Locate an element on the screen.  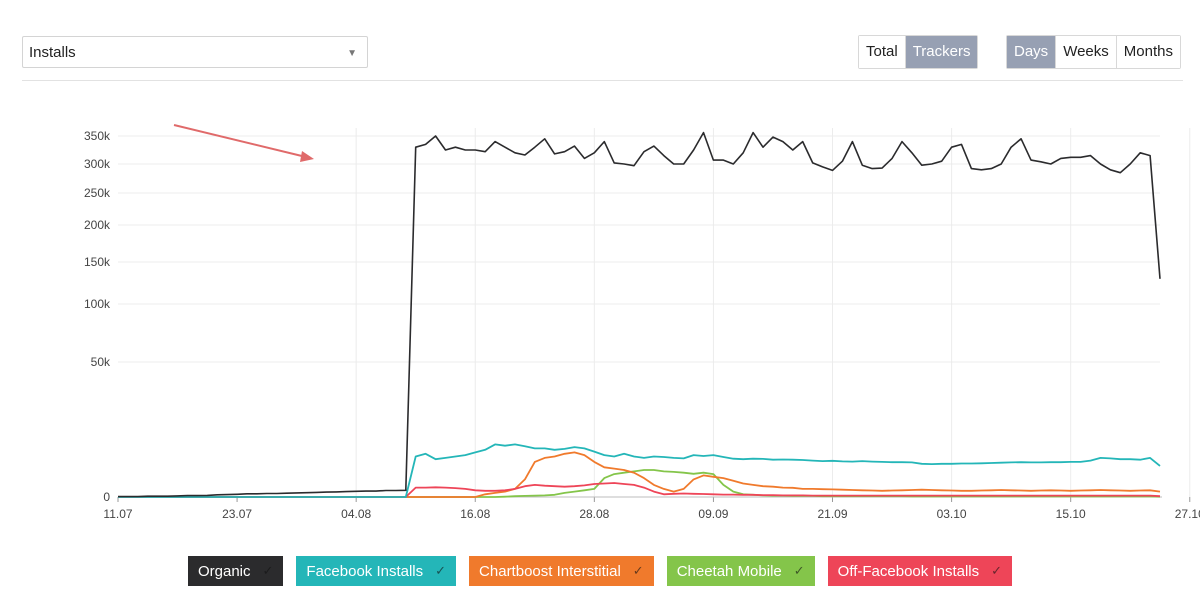
total-button: Total is located at coordinates (882, 52).